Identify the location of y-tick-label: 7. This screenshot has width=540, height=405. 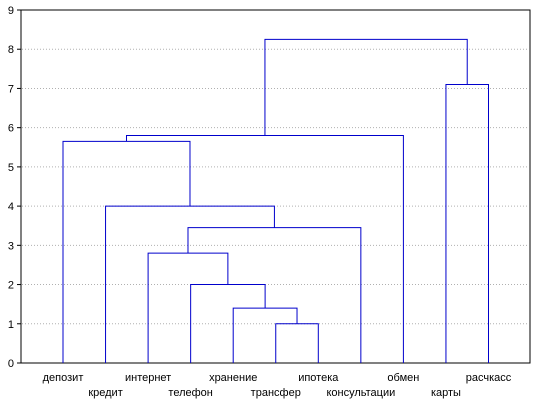
(11, 89).